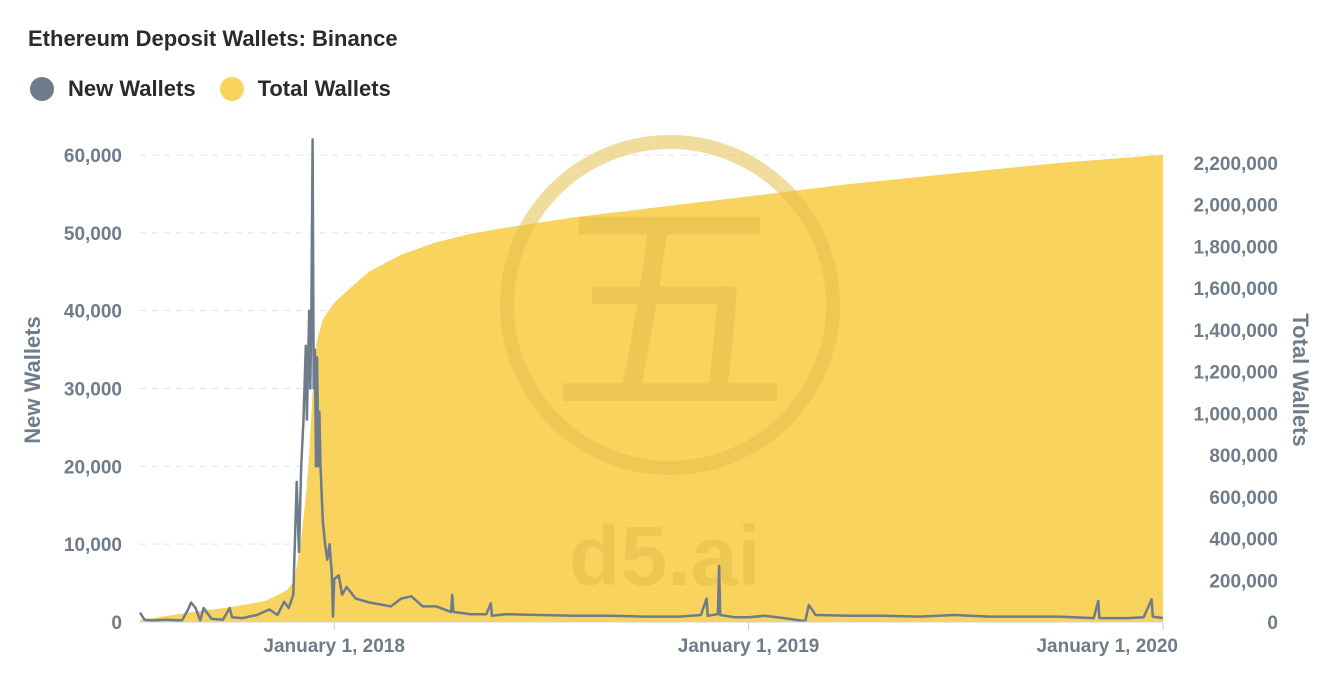  I want to click on y-left-tick-label: 20,000, so click(93, 467).